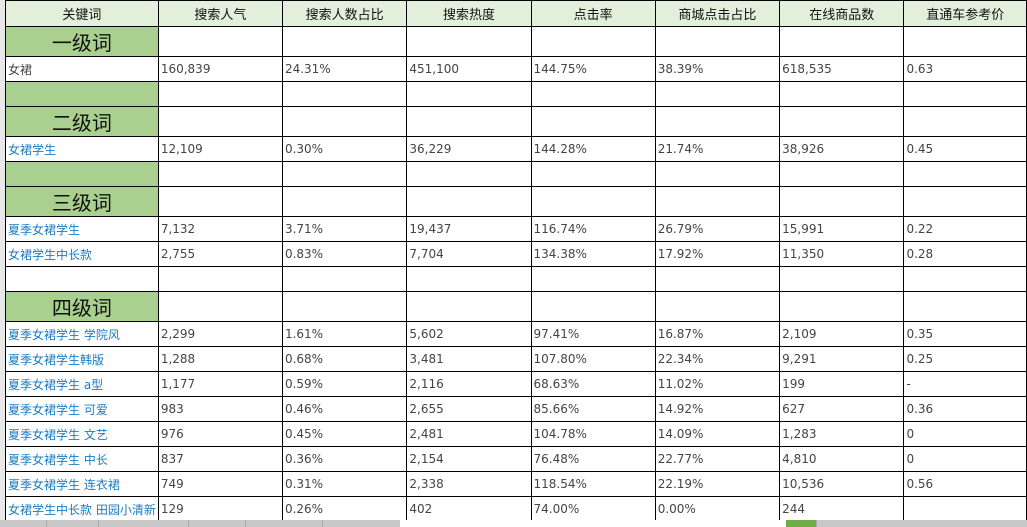 Image resolution: width=1027 pixels, height=527 pixels. I want to click on value-cell: 24.31%, so click(344, 69).